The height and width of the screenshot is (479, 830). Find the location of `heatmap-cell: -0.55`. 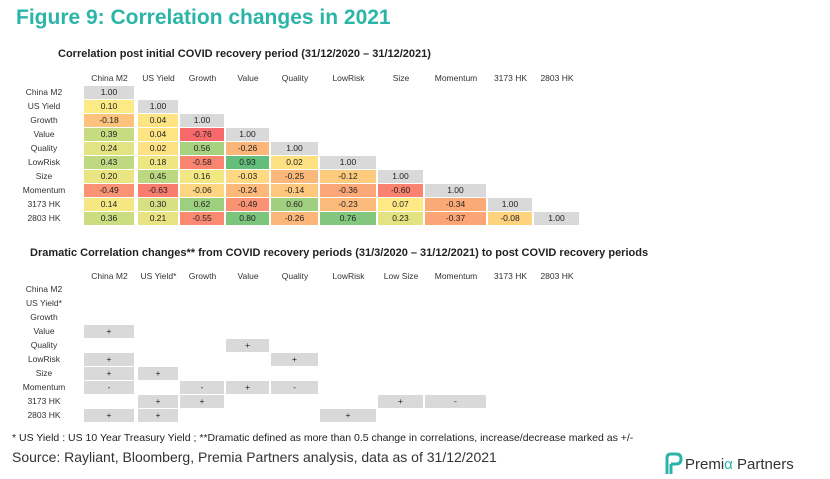

heatmap-cell: -0.55 is located at coordinates (202, 218).